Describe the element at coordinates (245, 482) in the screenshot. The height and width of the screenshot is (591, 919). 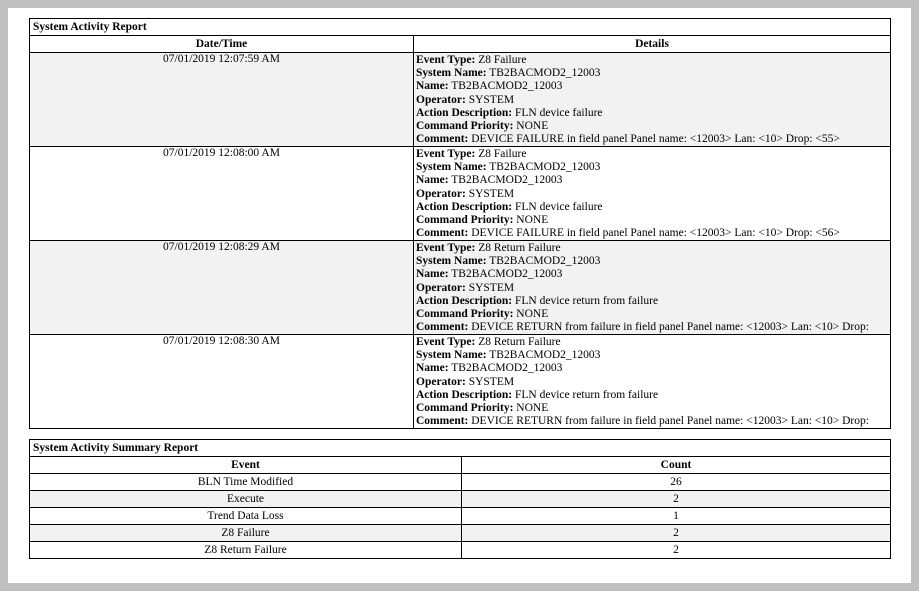
I see `event-cell: BLN Time Modified` at that location.